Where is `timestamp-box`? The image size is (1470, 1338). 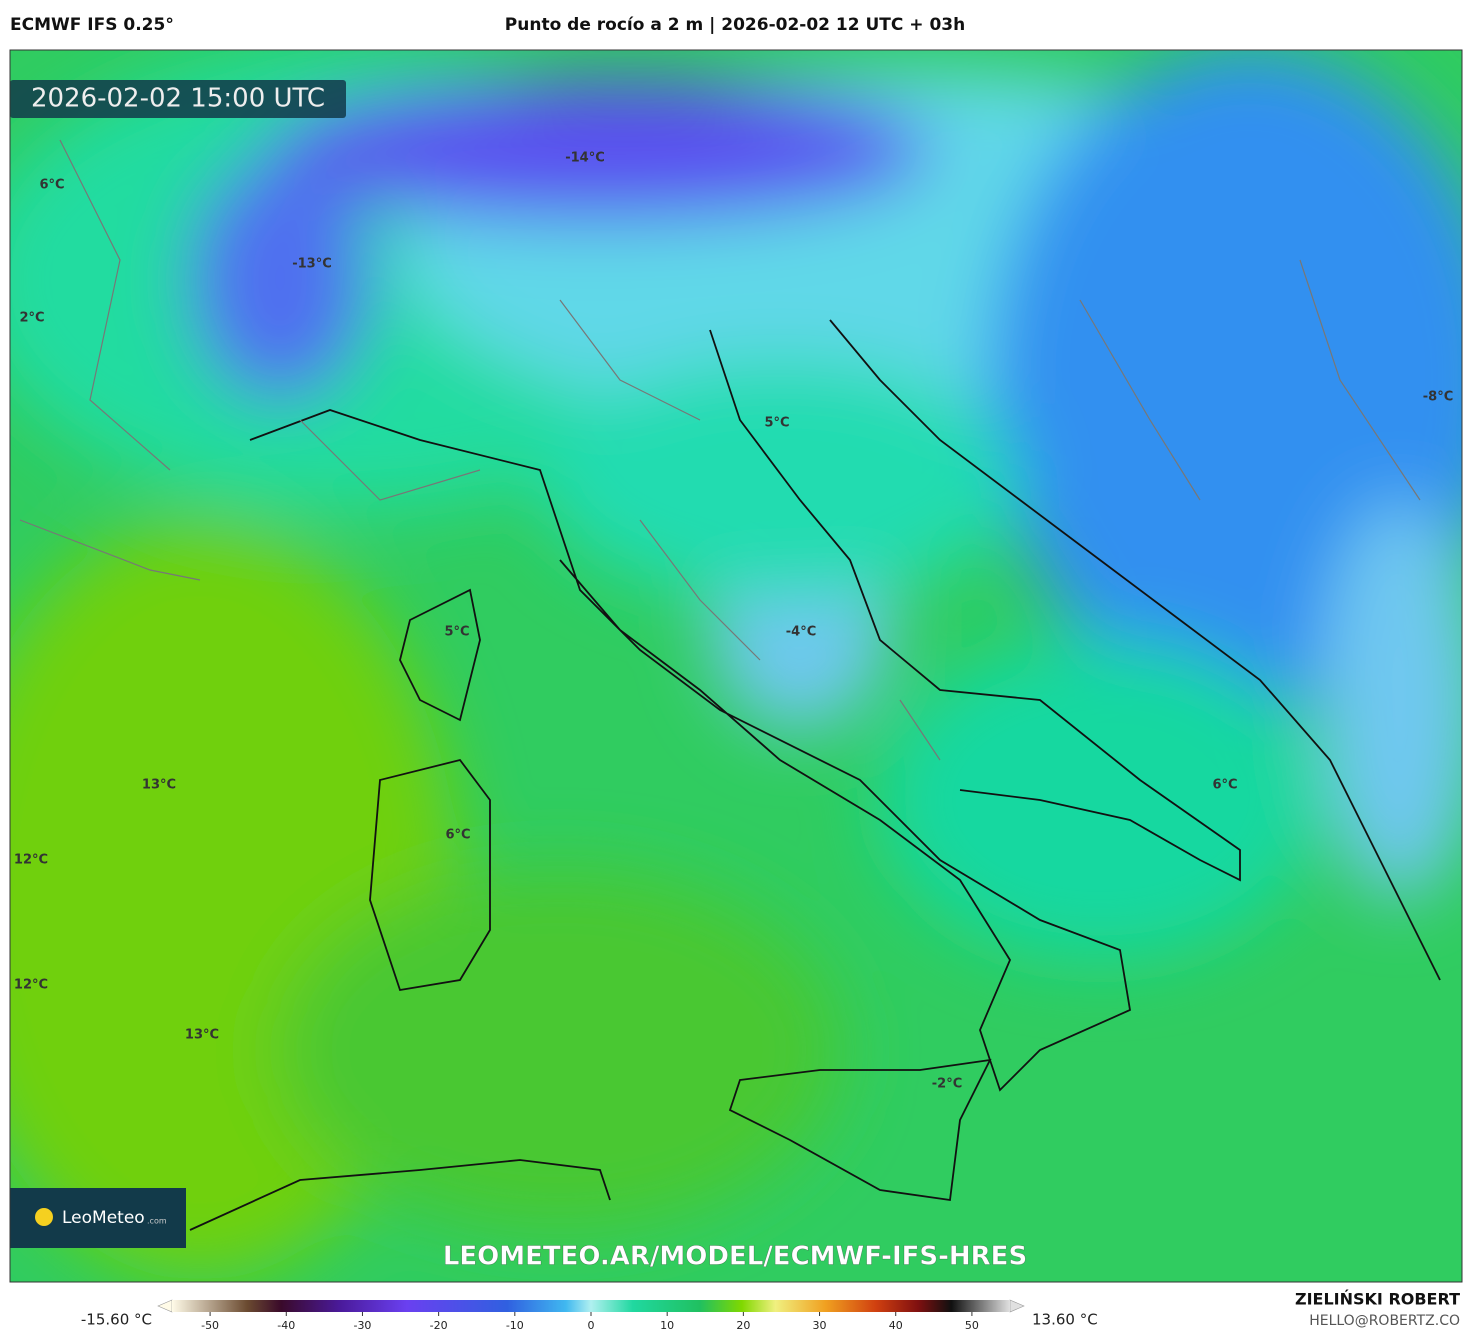
timestamp-box is located at coordinates (178, 99).